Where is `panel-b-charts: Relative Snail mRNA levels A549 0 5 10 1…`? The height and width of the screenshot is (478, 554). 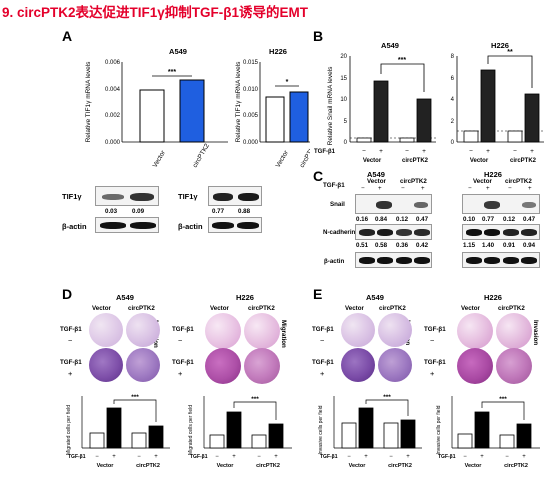
panel-b-charts: Relative Snail mRNA levels A549 0 5 10 1… is located at coordinates (429, 102).